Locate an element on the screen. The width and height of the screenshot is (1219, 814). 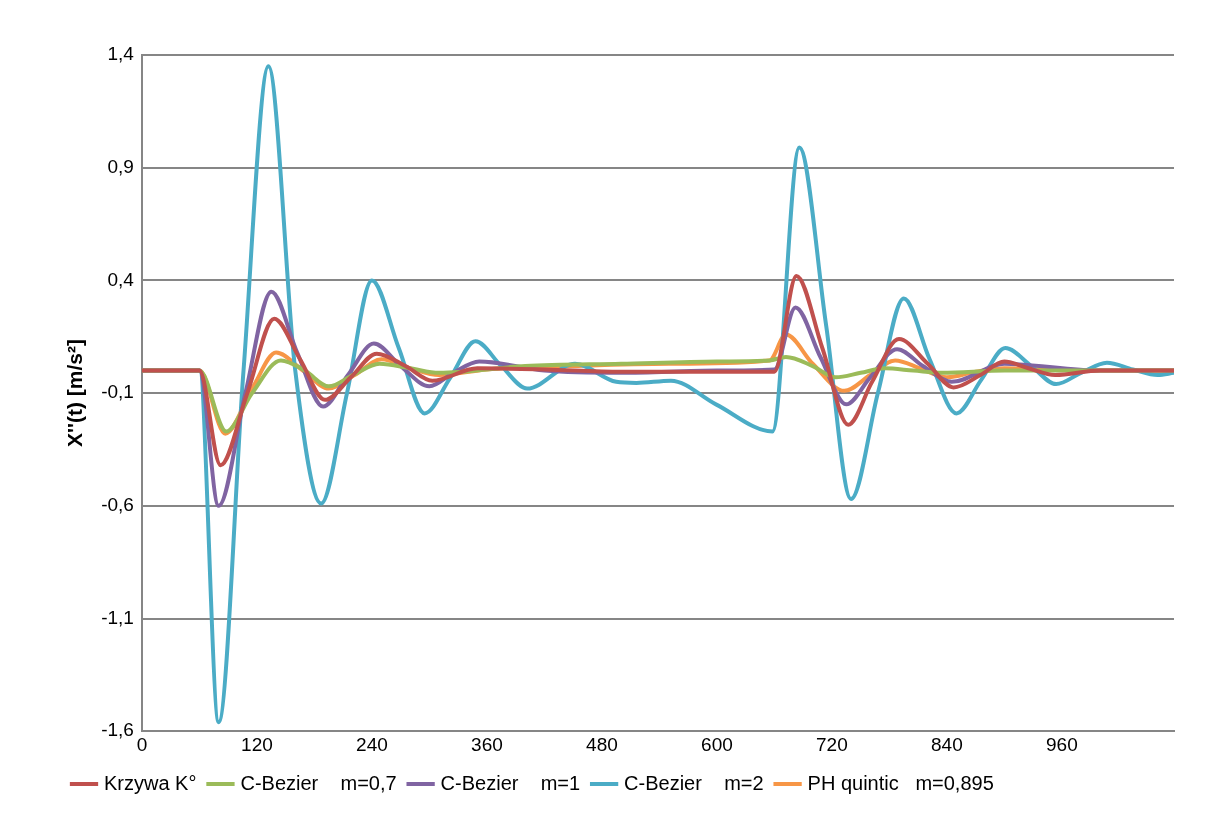
legend-label: C-Bezier m=1 is located at coordinates (510, 782).